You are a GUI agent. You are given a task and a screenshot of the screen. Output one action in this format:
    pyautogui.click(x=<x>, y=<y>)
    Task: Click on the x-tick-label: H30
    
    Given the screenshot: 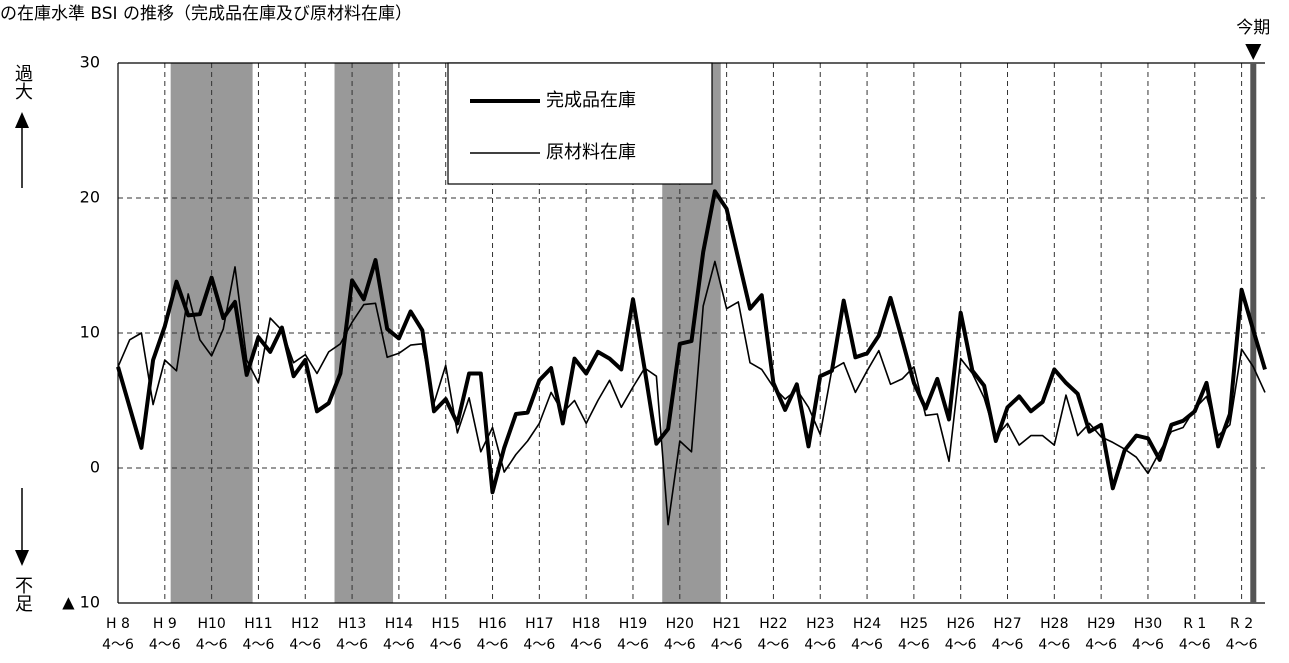 What is the action you would take?
    pyautogui.click(x=1148, y=624)
    